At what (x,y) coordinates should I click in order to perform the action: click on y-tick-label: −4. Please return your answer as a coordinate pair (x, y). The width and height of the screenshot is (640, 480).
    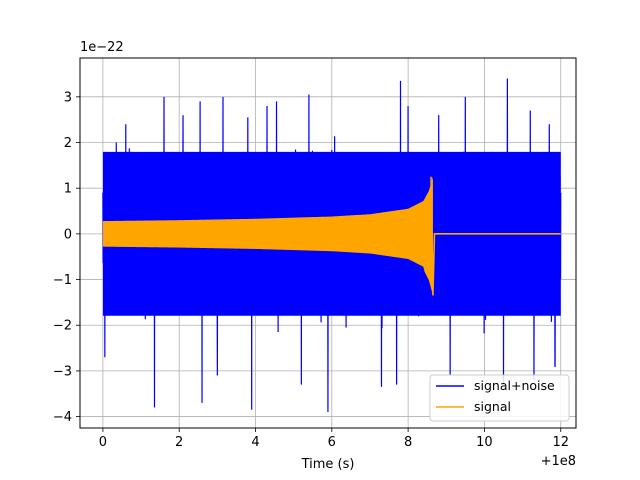
    Looking at the image, I should click on (62, 417).